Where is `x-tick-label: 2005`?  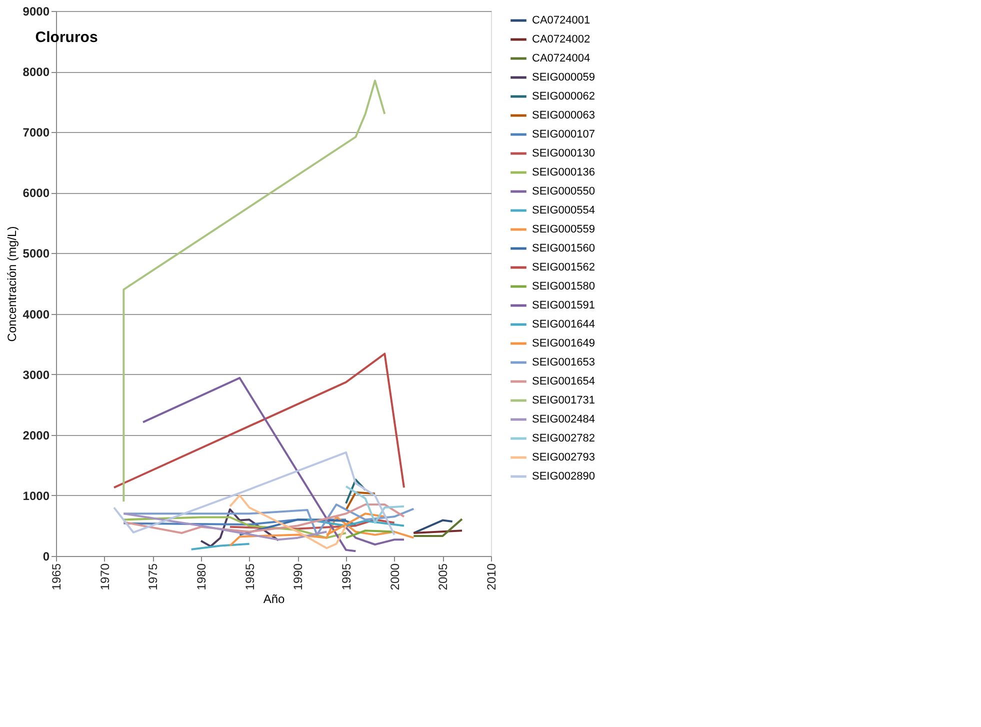
x-tick-label: 2005 is located at coordinates (443, 576).